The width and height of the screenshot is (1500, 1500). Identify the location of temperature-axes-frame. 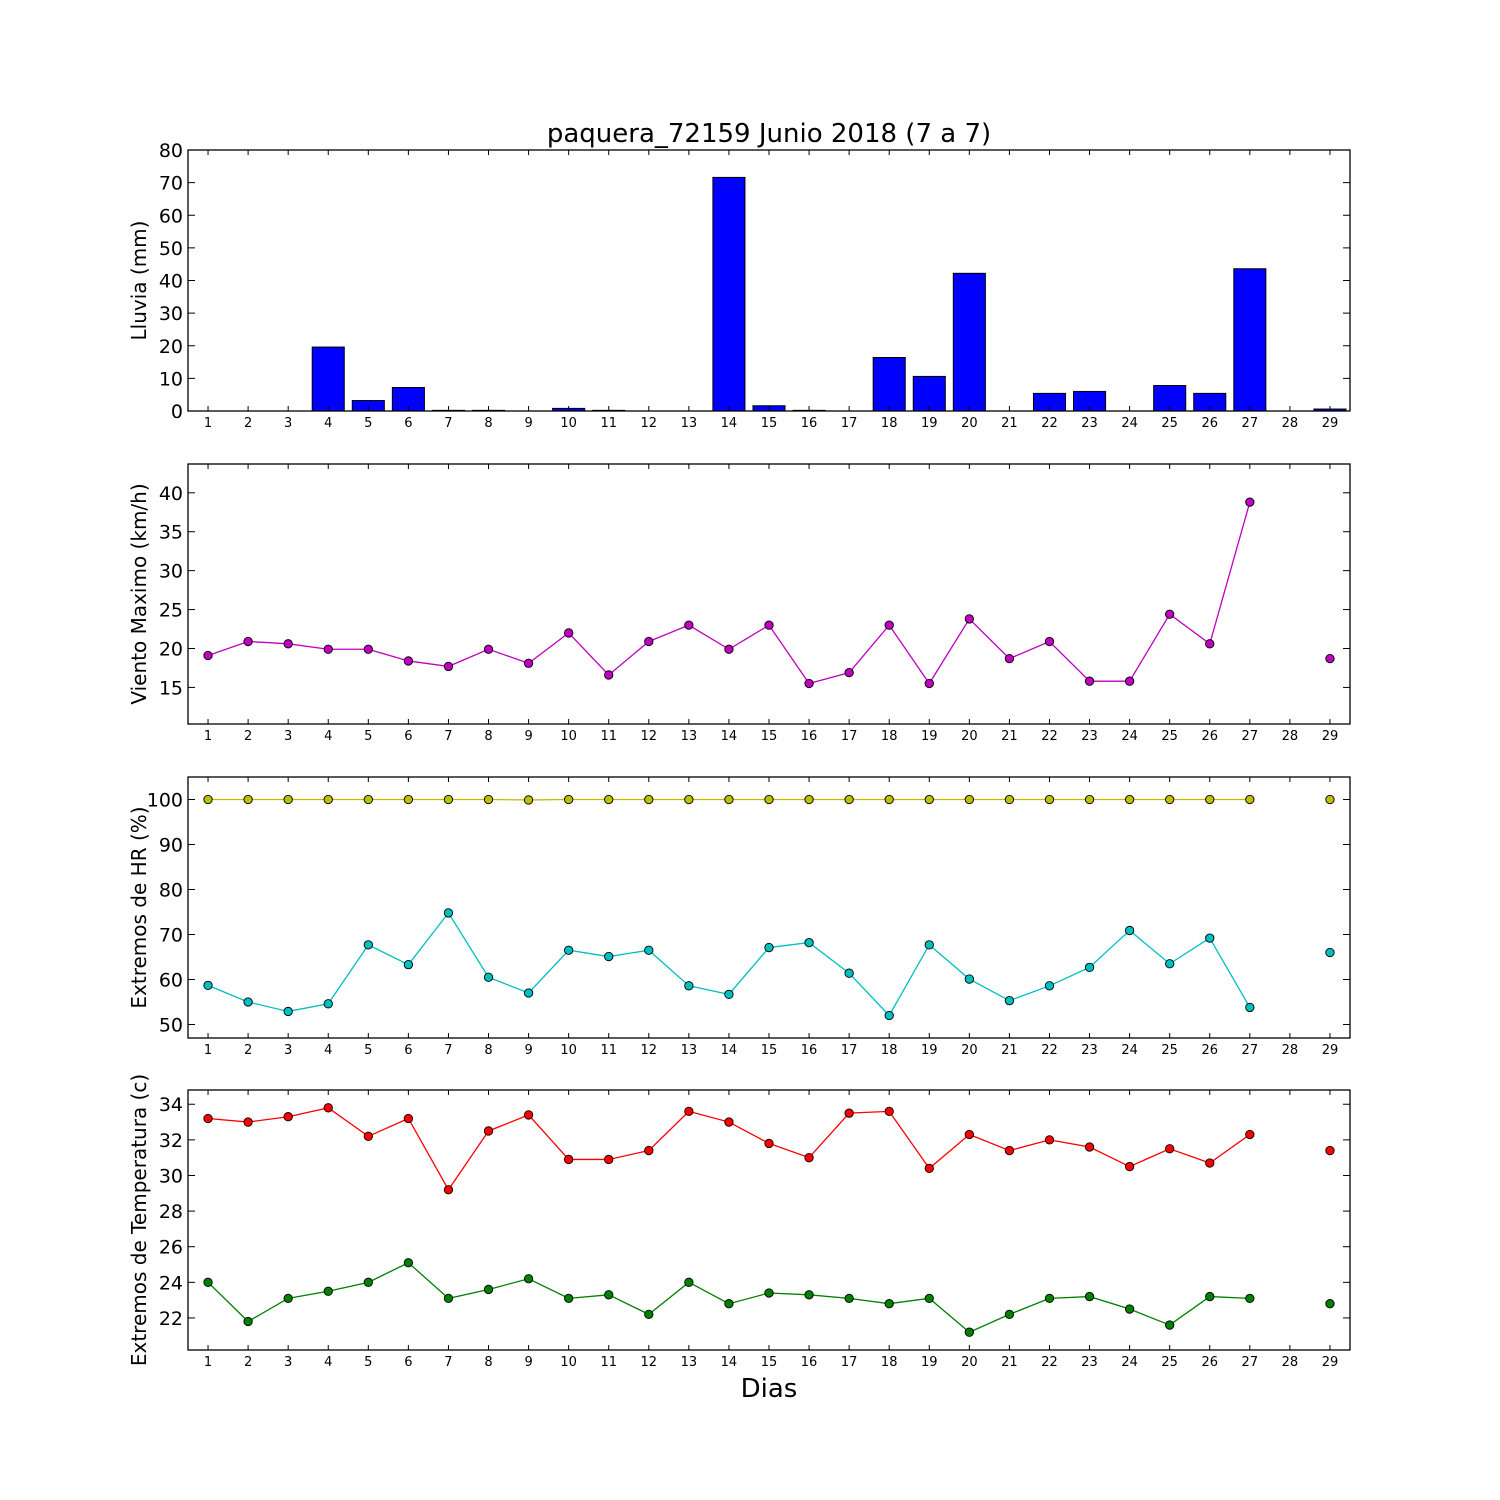
(769, 1220).